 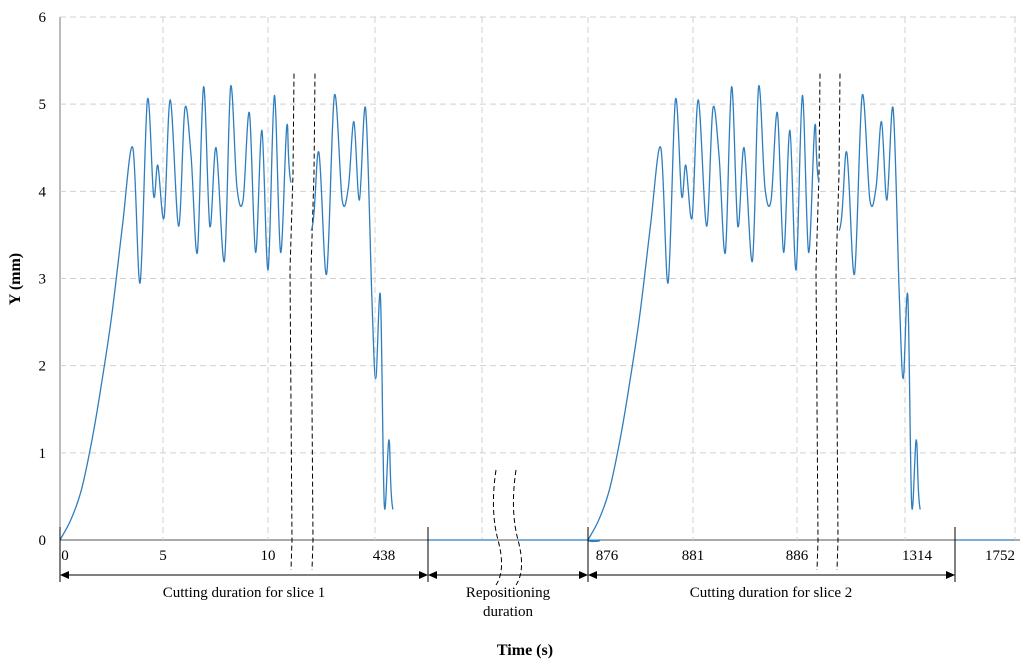 I want to click on segment-label-cutting-slice-1: Cutting duration for slice 1, so click(x=244, y=593).